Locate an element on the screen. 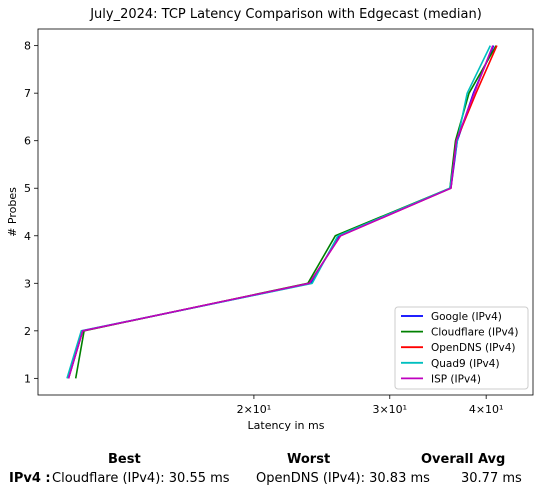 The image size is (542, 496). legend-label: Google (IPv4) is located at coordinates (466, 317).